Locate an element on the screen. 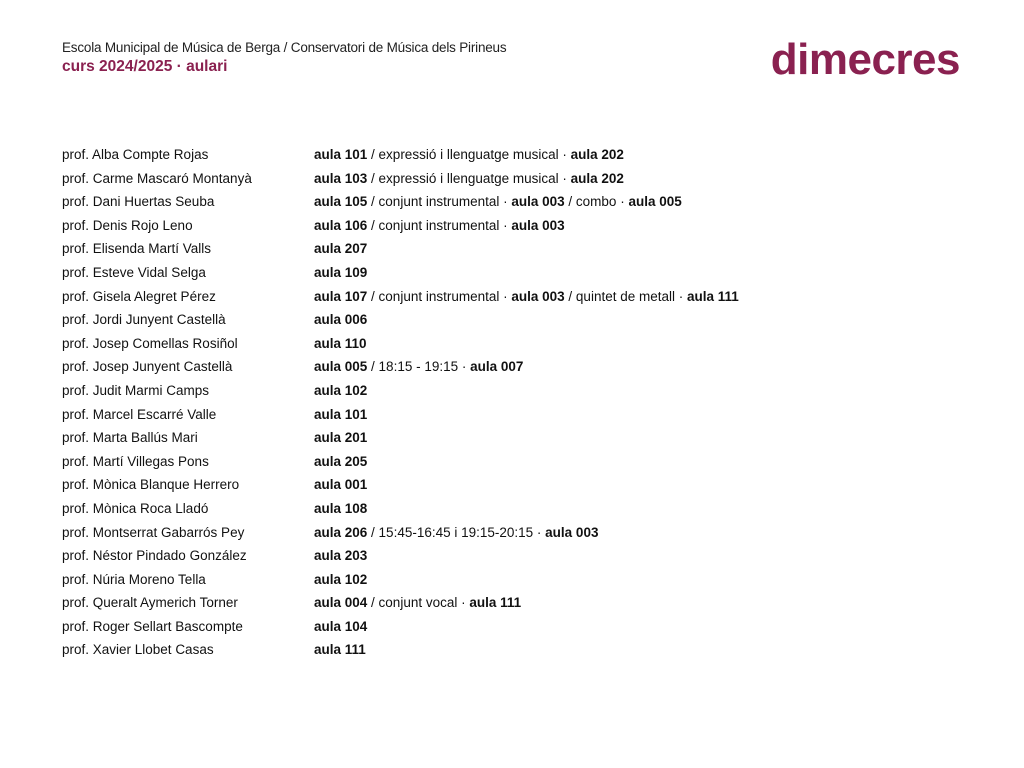  teacher-name: prof. Alba Compte Rojas is located at coordinates (135, 154).